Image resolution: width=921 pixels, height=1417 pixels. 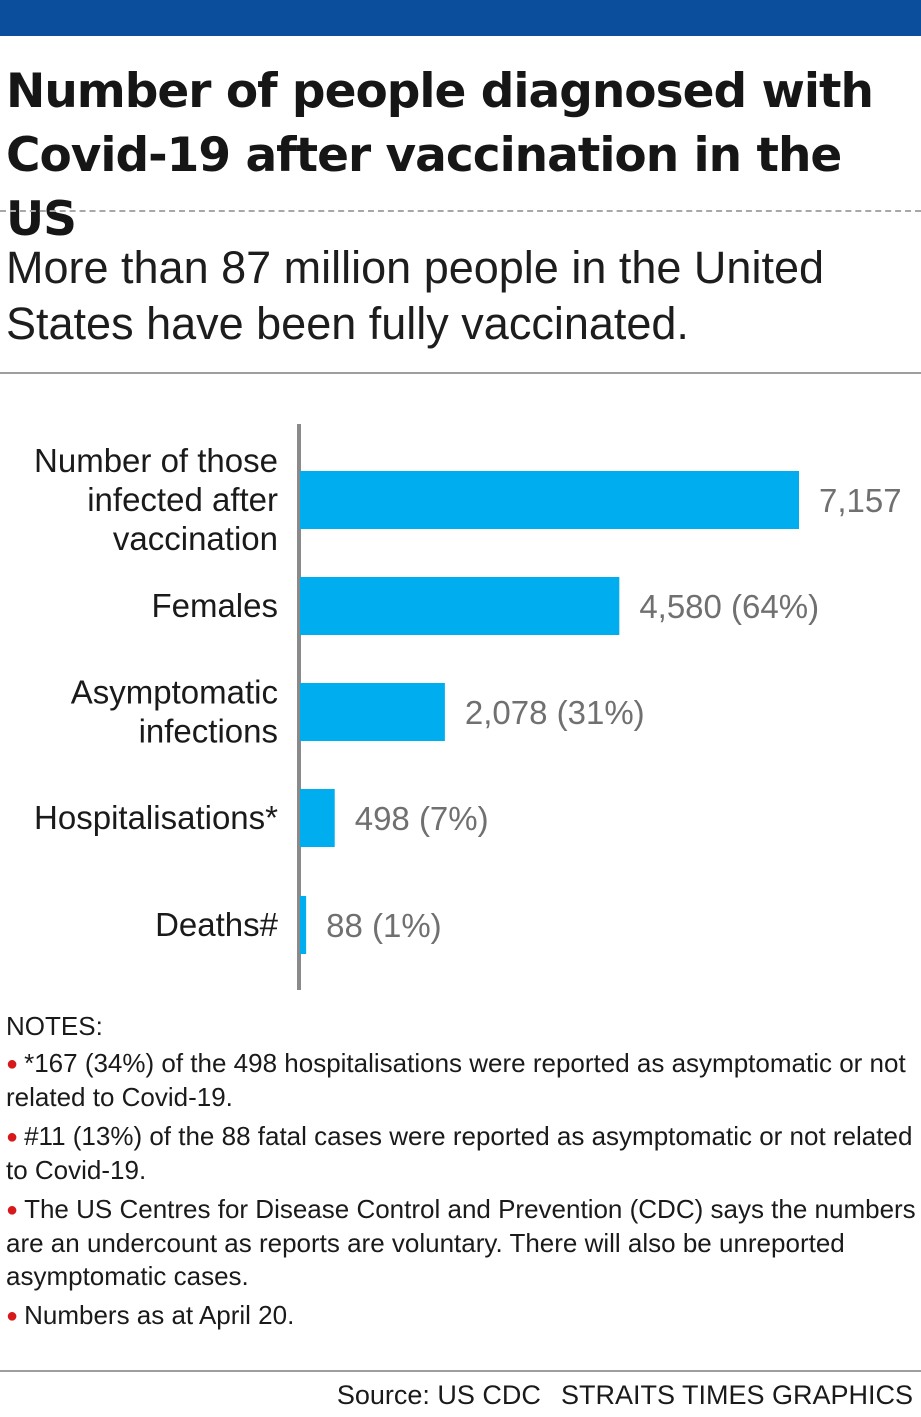 What do you see at coordinates (460, 211) in the screenshot?
I see `title-divider` at bounding box center [460, 211].